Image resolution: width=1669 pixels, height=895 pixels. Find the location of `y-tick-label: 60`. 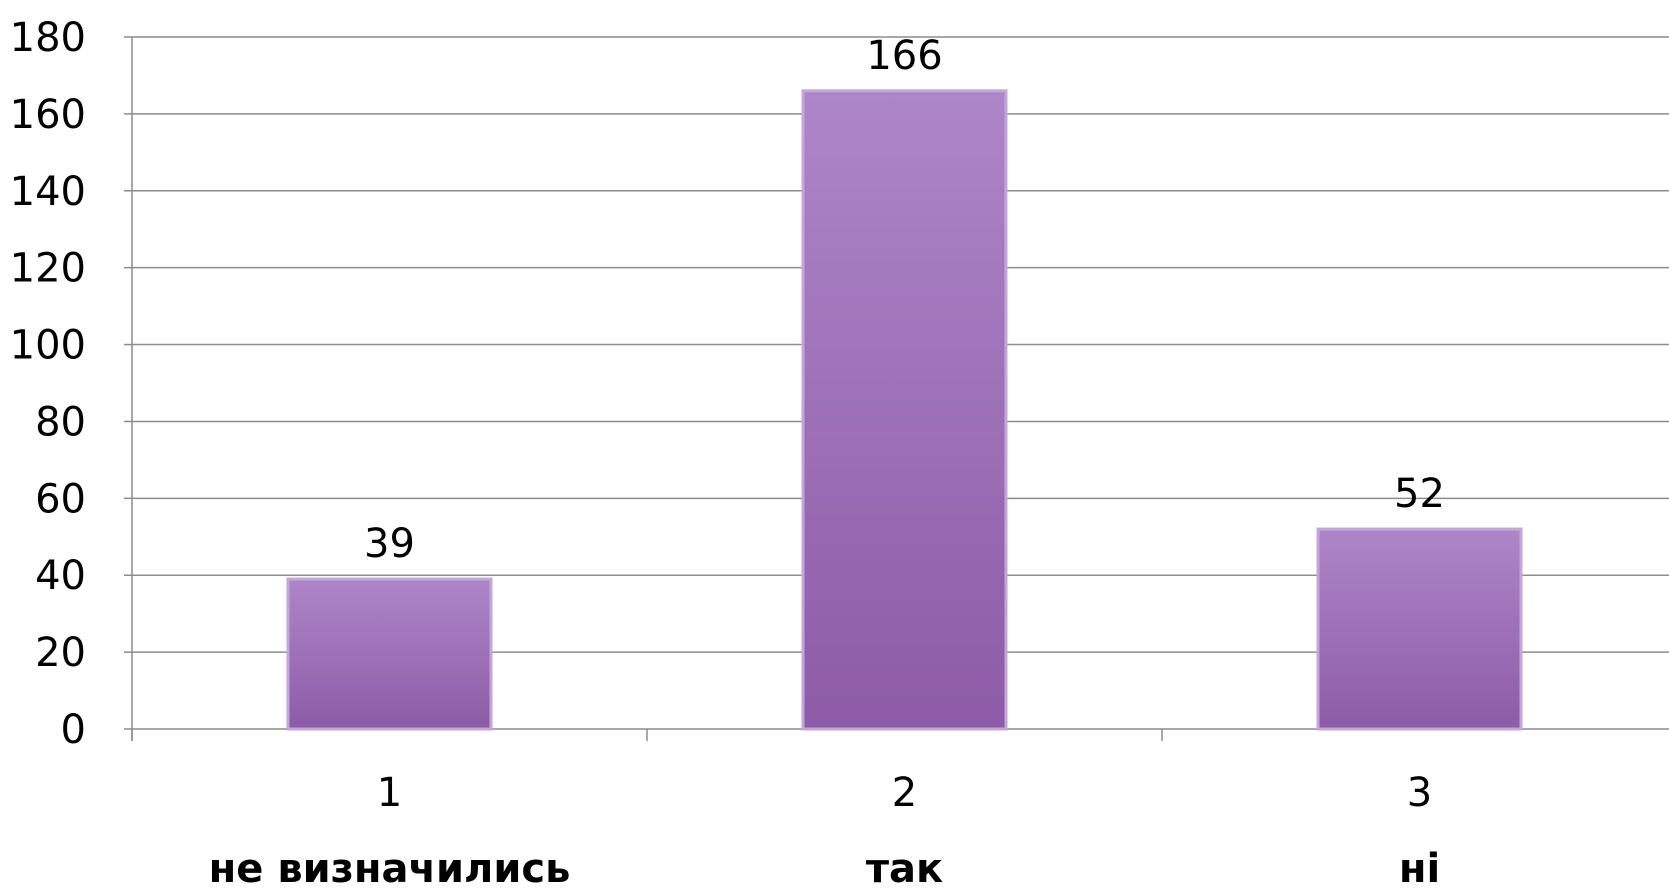

y-tick-label: 60 is located at coordinates (60, 499).